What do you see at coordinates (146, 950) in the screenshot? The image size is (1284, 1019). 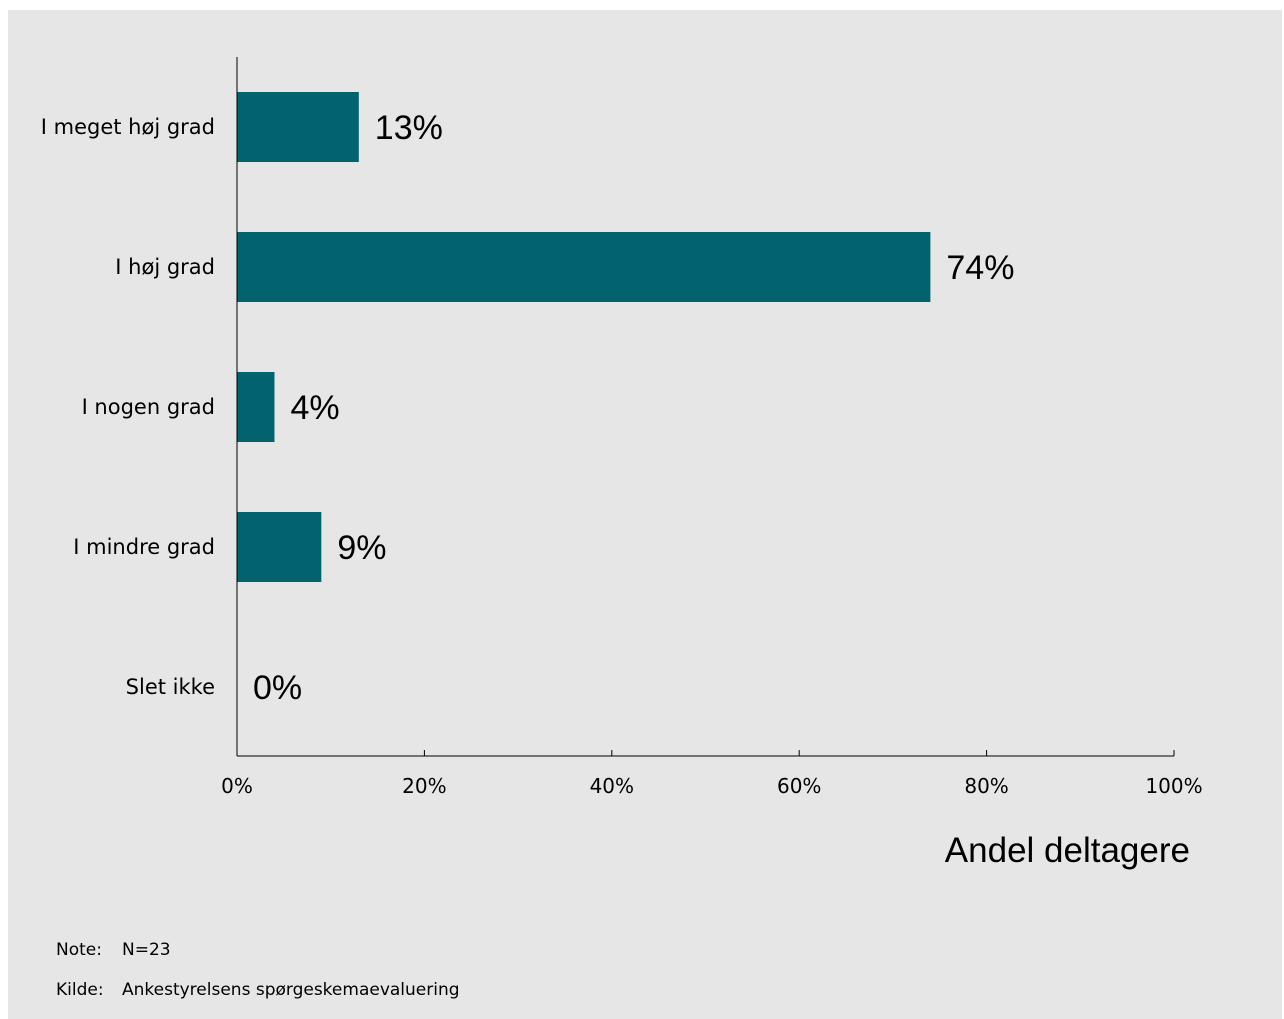 I see `note-text: N=23` at bounding box center [146, 950].